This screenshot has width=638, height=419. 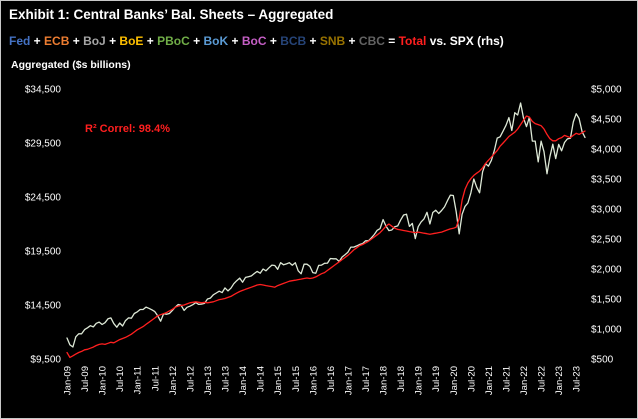 What do you see at coordinates (476, 41) in the screenshot?
I see `legend-item-spx: SPX (rhs)` at bounding box center [476, 41].